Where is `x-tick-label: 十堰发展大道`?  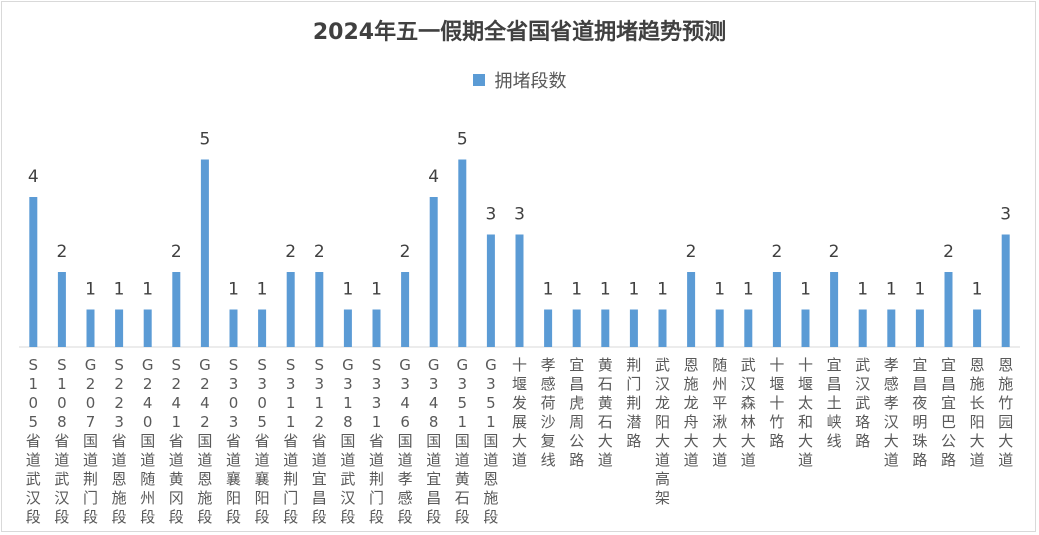 x-tick-label: 十堰发展大道 is located at coordinates (519, 412).